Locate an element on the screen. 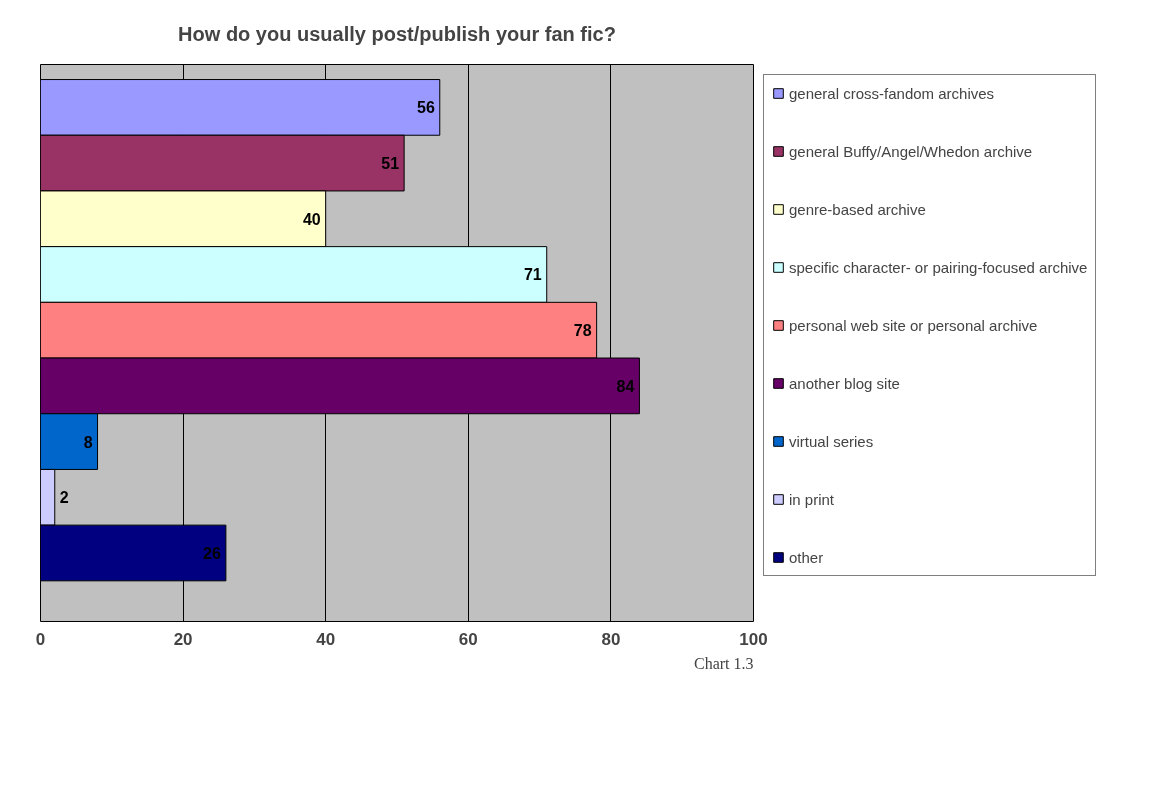  x-tick-label: 80 is located at coordinates (611, 639).